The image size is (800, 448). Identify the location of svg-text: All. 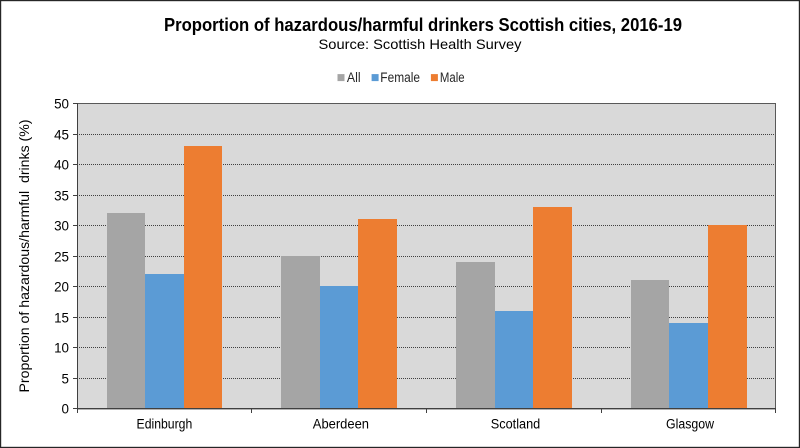
(354, 77).